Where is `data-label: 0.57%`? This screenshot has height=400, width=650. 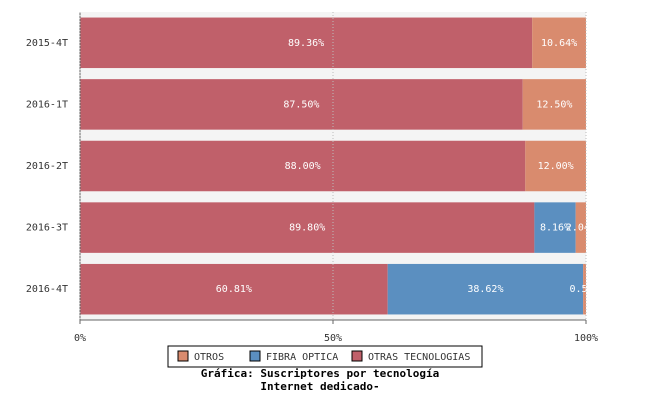 data-label: 0.57% is located at coordinates (585, 289).